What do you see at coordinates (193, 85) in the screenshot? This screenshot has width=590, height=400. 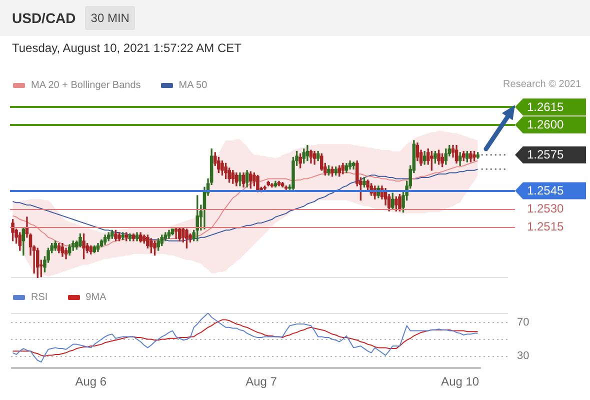 I see `legend-label: MA 50` at bounding box center [193, 85].